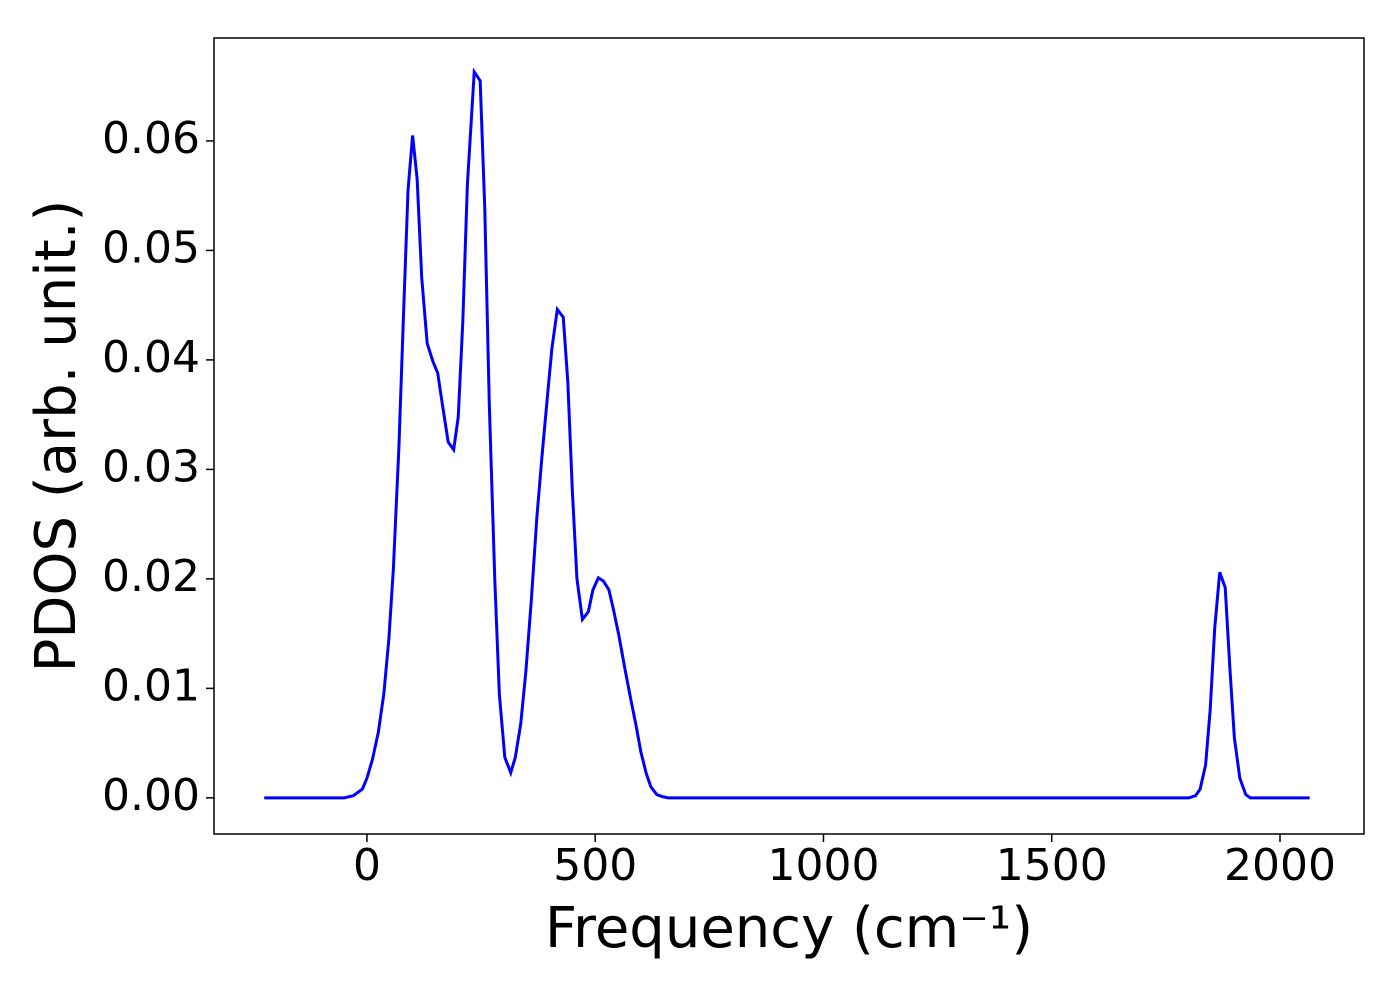 This screenshot has width=1400, height=1000. What do you see at coordinates (151, 576) in the screenshot?
I see `y-tick-label: 0.02` at bounding box center [151, 576].